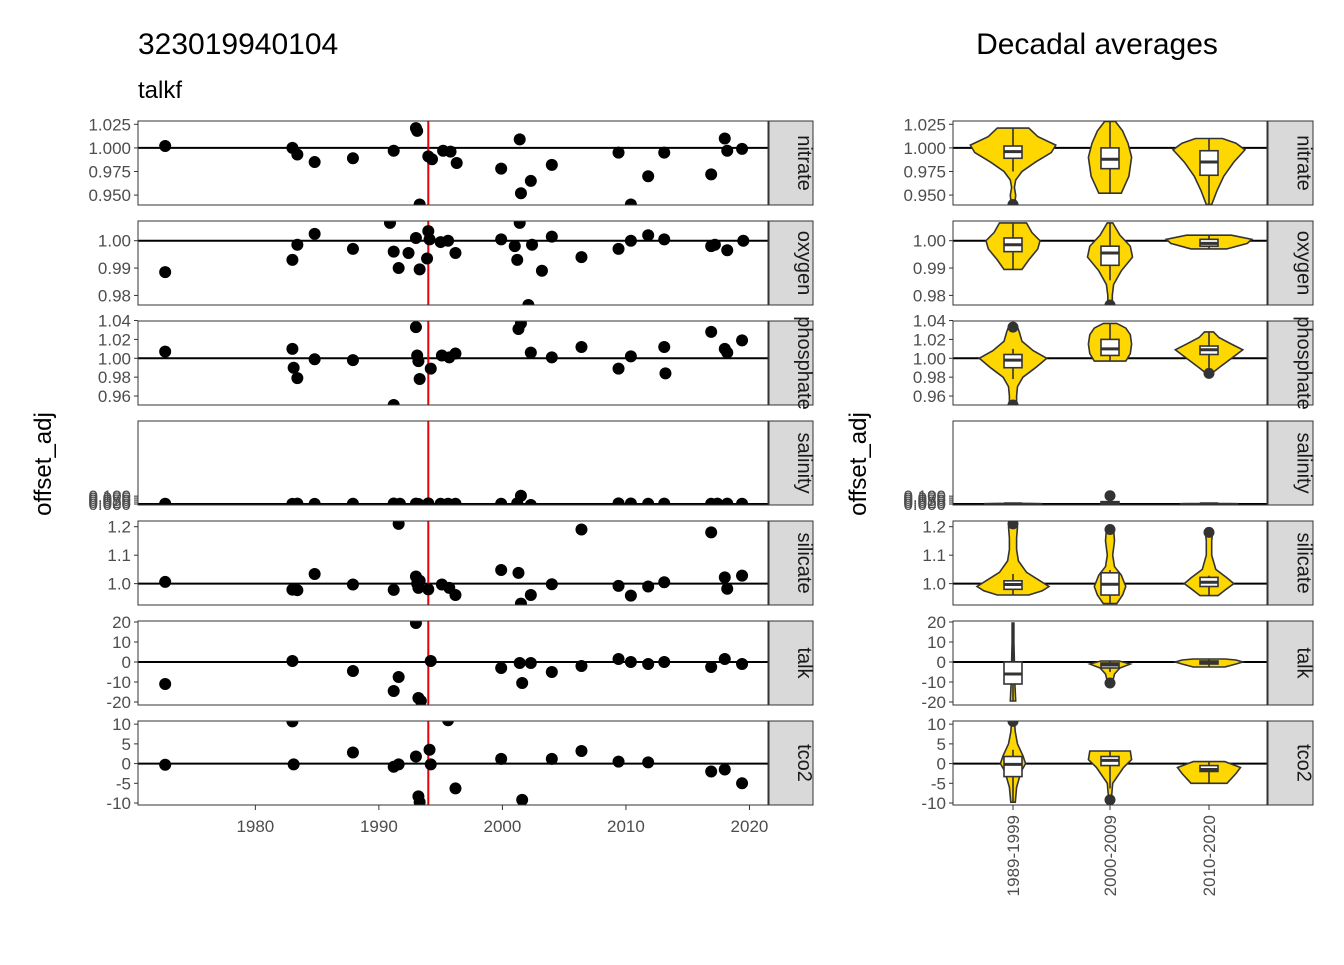 This screenshot has height=965, width=1344. I want to click on scatter-ytick-label: 0.99, so click(114, 268).